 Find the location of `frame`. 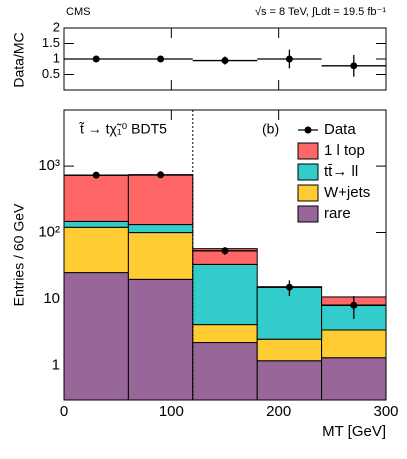

frame is located at coordinates (225, 59).